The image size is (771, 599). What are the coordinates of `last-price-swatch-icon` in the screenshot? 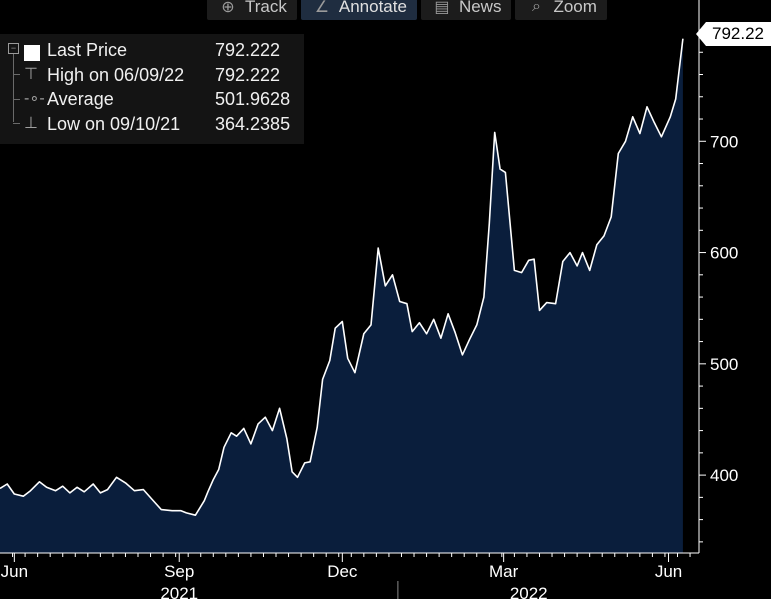 It's located at (32, 53).